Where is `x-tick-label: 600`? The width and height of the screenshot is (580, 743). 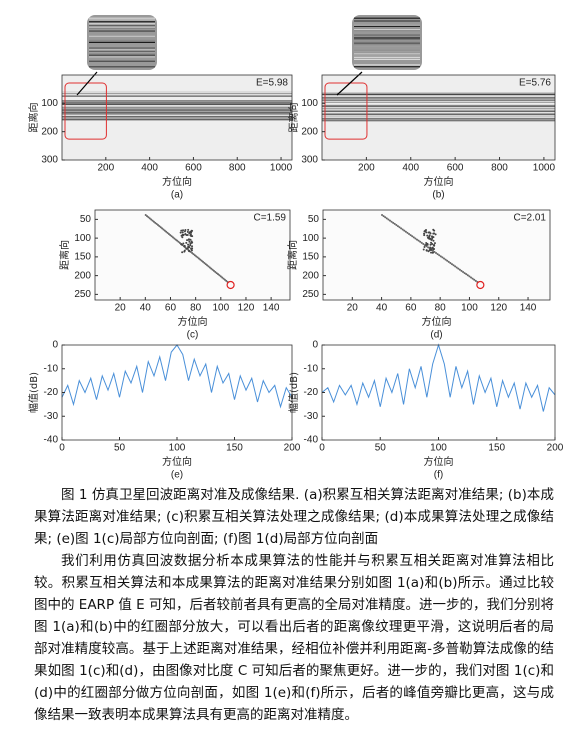 x-tick-label: 600 is located at coordinates (455, 168).